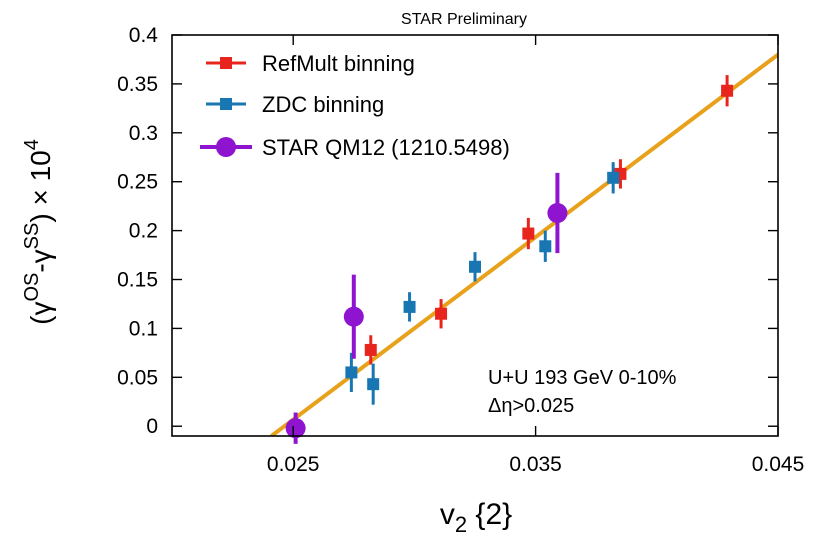 Image resolution: width=830 pixels, height=554 pixels. Describe the element at coordinates (137, 280) in the screenshot. I see `y-tick-label: 0.15` at that location.